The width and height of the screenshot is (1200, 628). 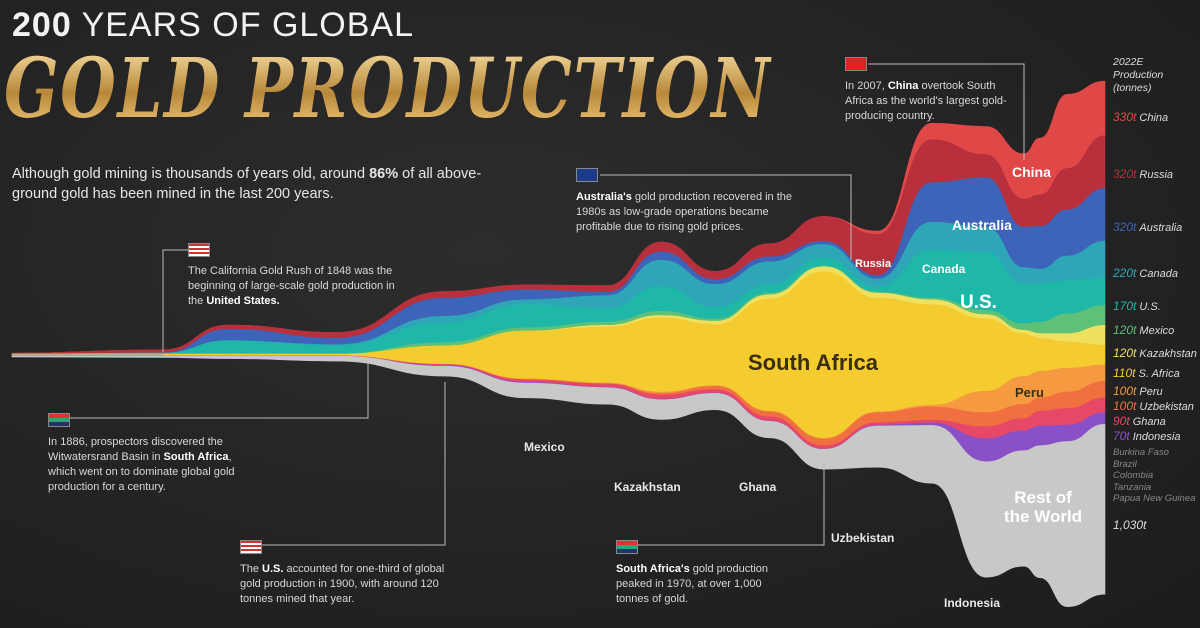 I want to click on legend-item: 110t S. Africa, so click(x=1146, y=373).